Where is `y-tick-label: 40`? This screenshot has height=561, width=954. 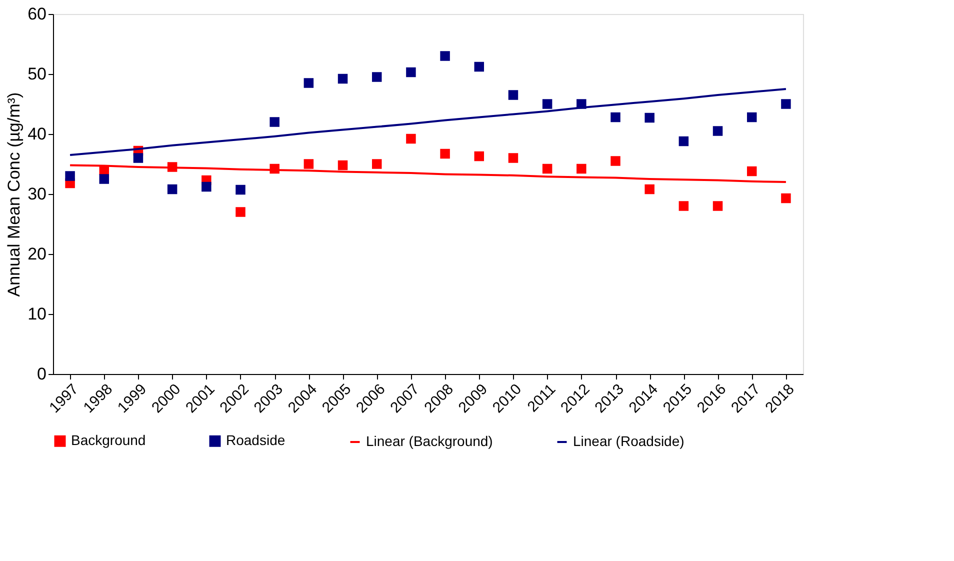
y-tick-label: 40 is located at coordinates (37, 134).